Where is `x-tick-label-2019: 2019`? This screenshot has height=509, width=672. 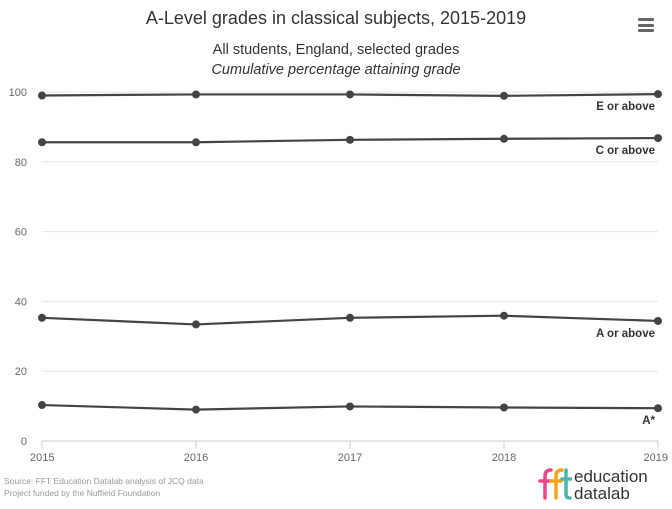 x-tick-label-2019: 2019 is located at coordinates (656, 458).